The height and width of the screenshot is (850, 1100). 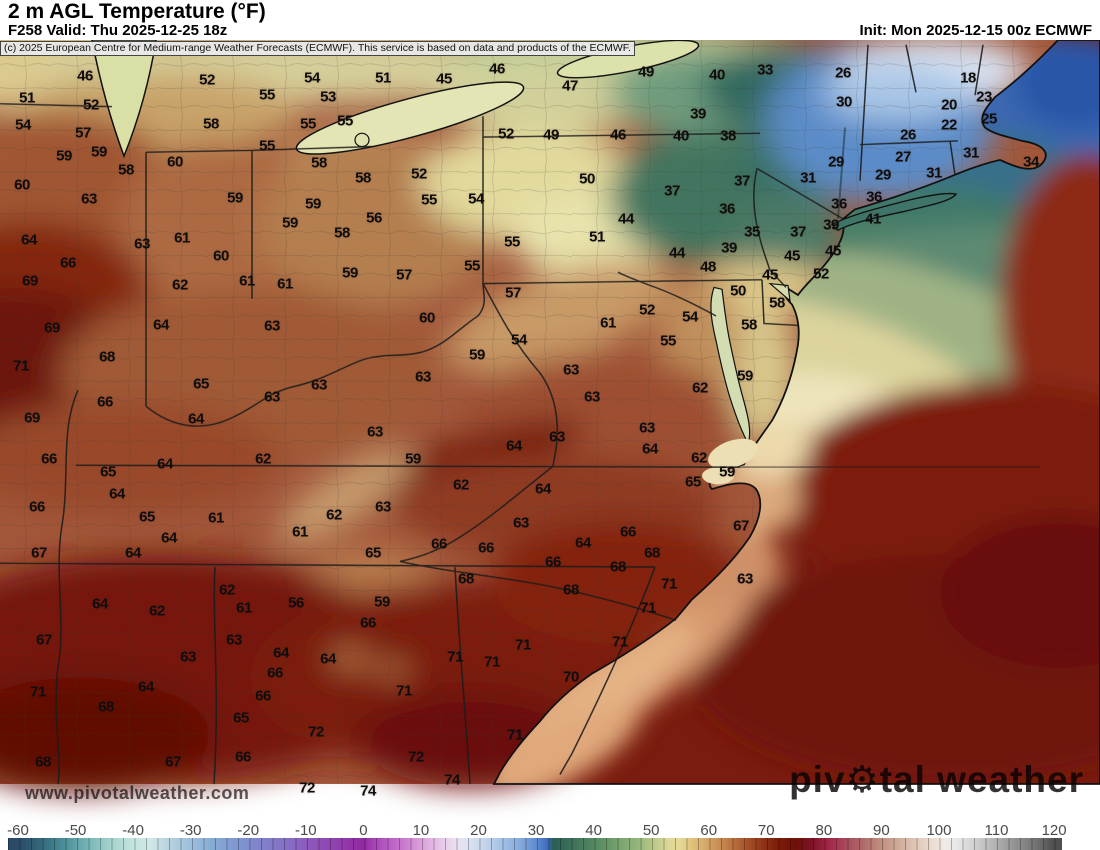 What do you see at coordinates (421, 830) in the screenshot?
I see `colorbar-tick: 10` at bounding box center [421, 830].